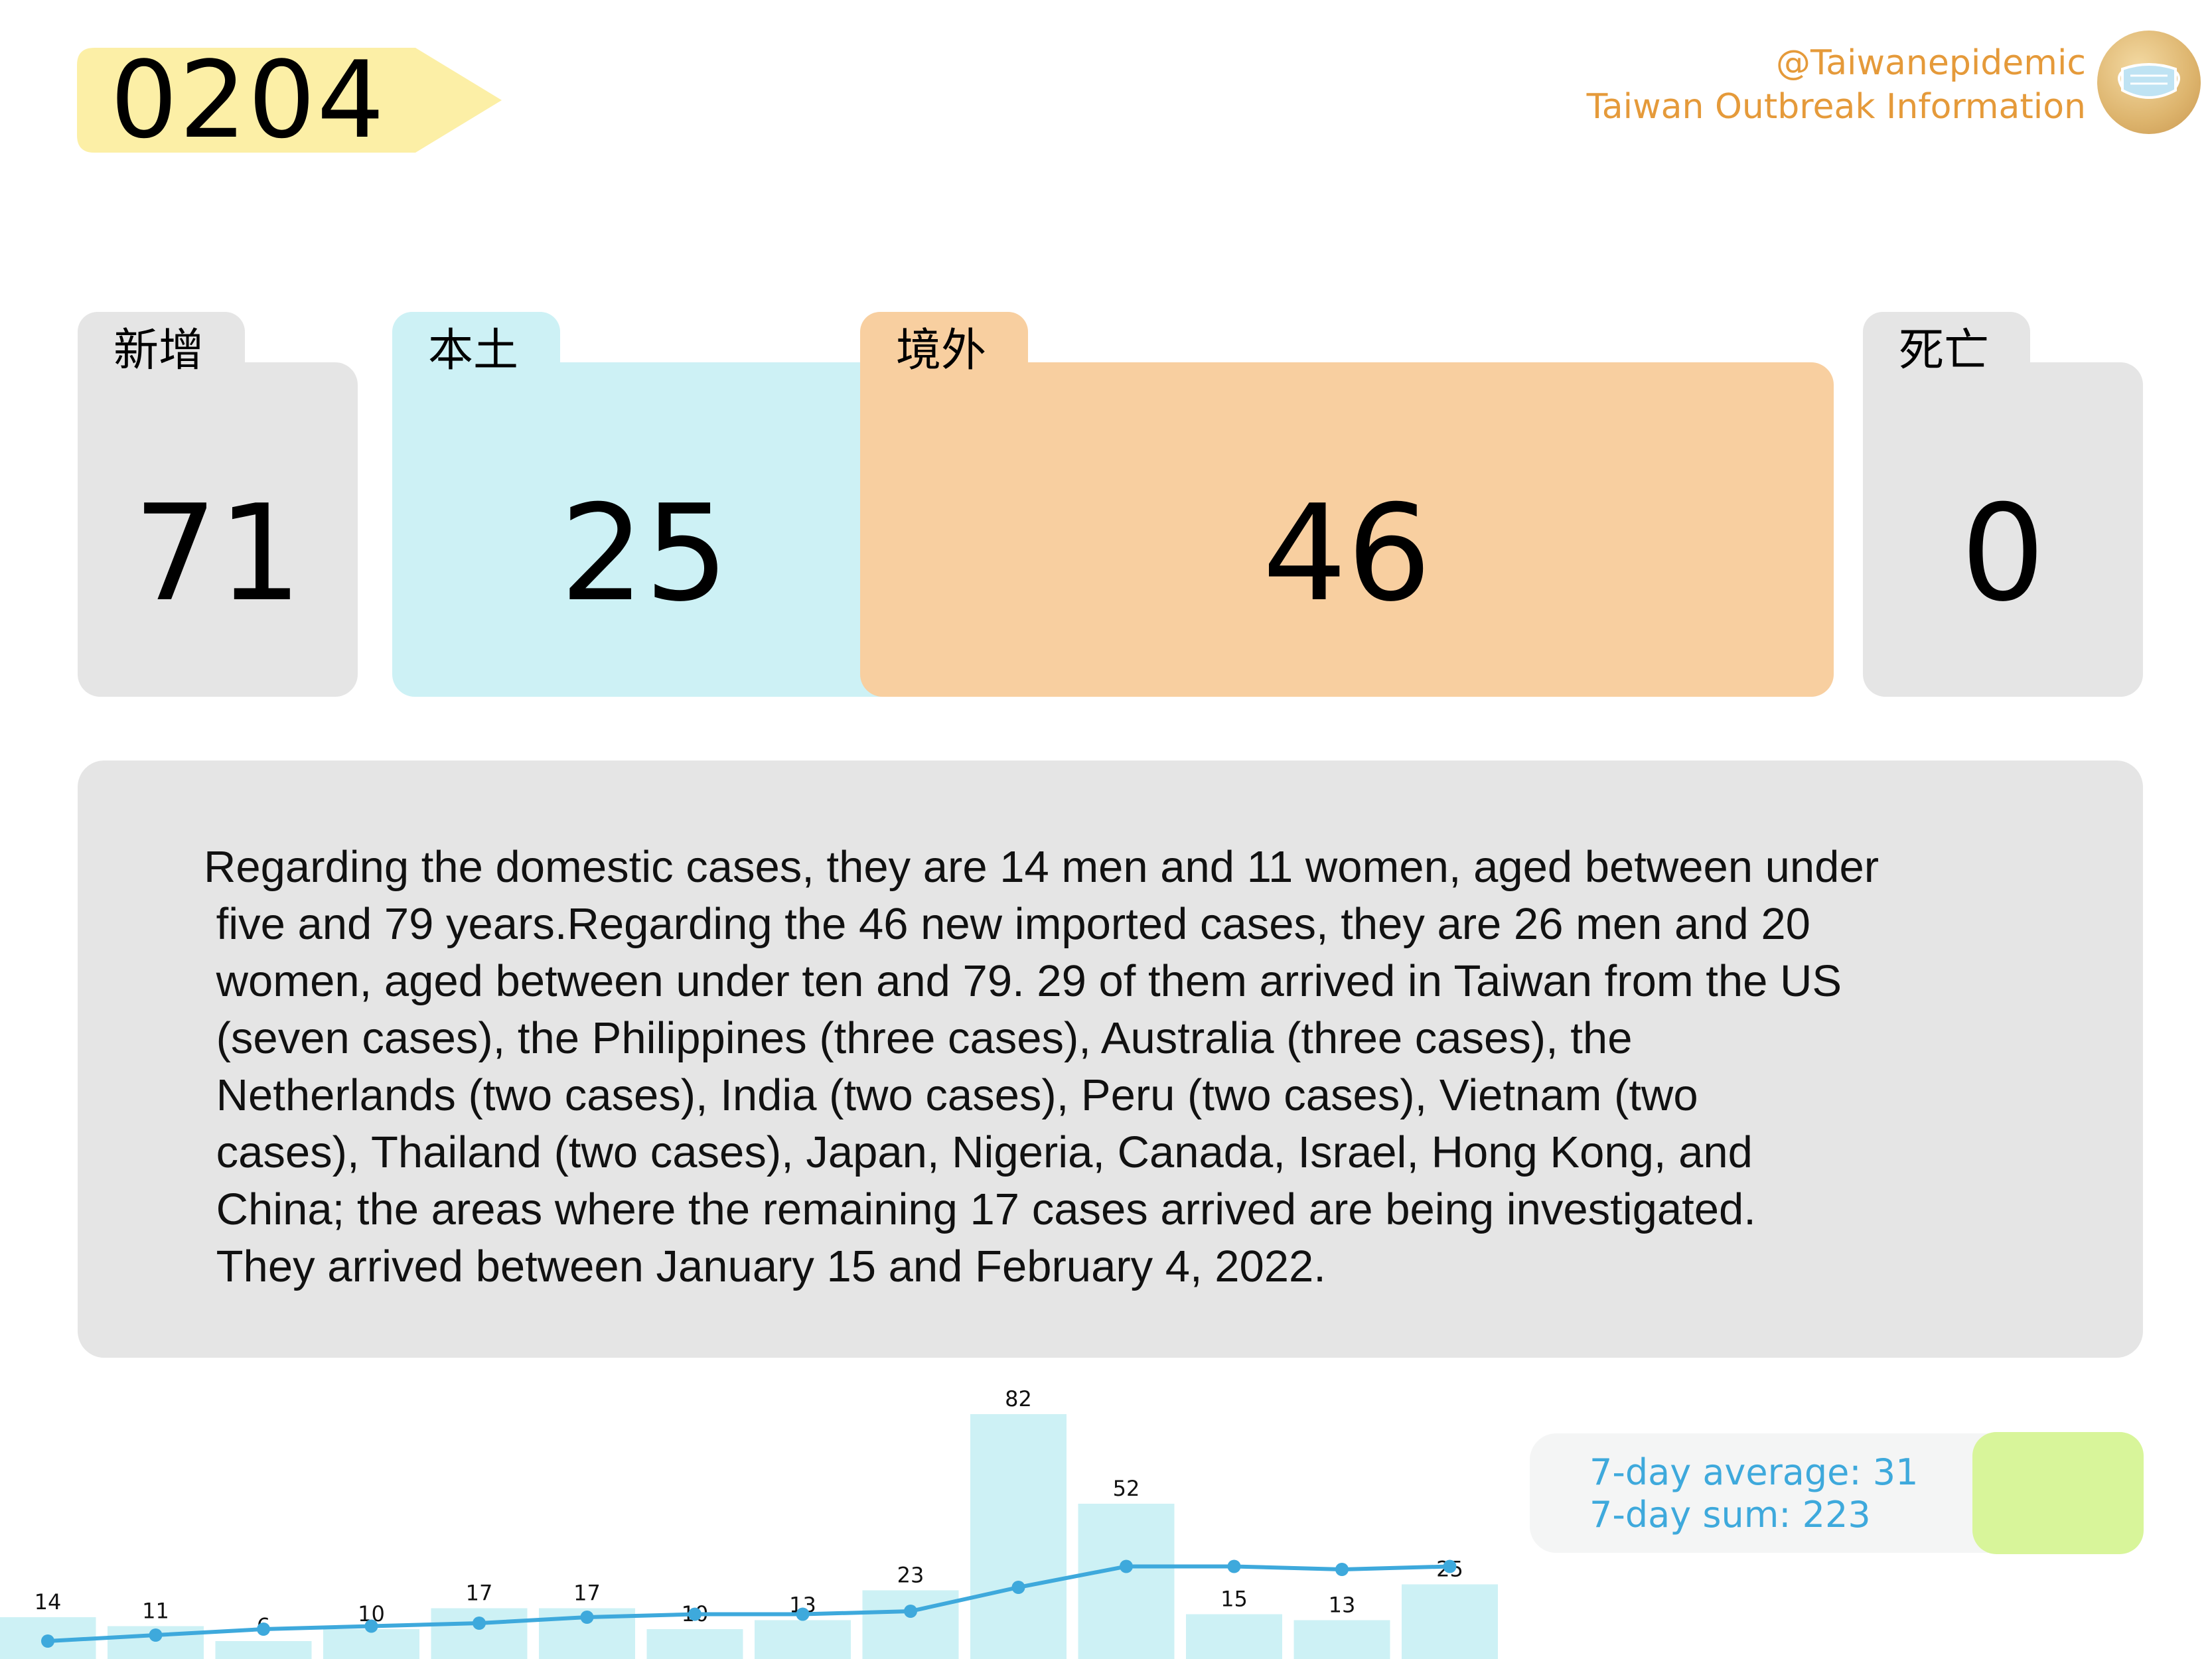  I want to click on bar-value-label: 14, so click(48, 1602).